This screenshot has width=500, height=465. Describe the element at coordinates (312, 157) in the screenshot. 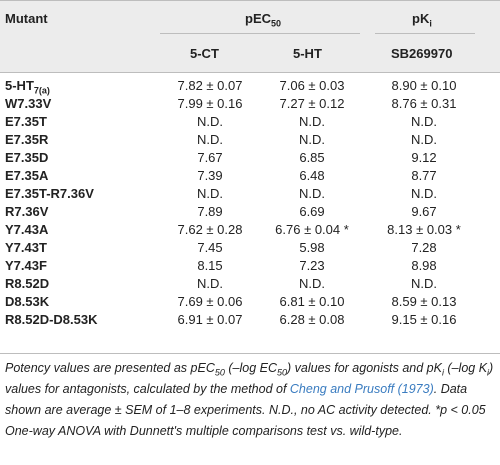

I see `5ht-cell: 6.85` at that location.